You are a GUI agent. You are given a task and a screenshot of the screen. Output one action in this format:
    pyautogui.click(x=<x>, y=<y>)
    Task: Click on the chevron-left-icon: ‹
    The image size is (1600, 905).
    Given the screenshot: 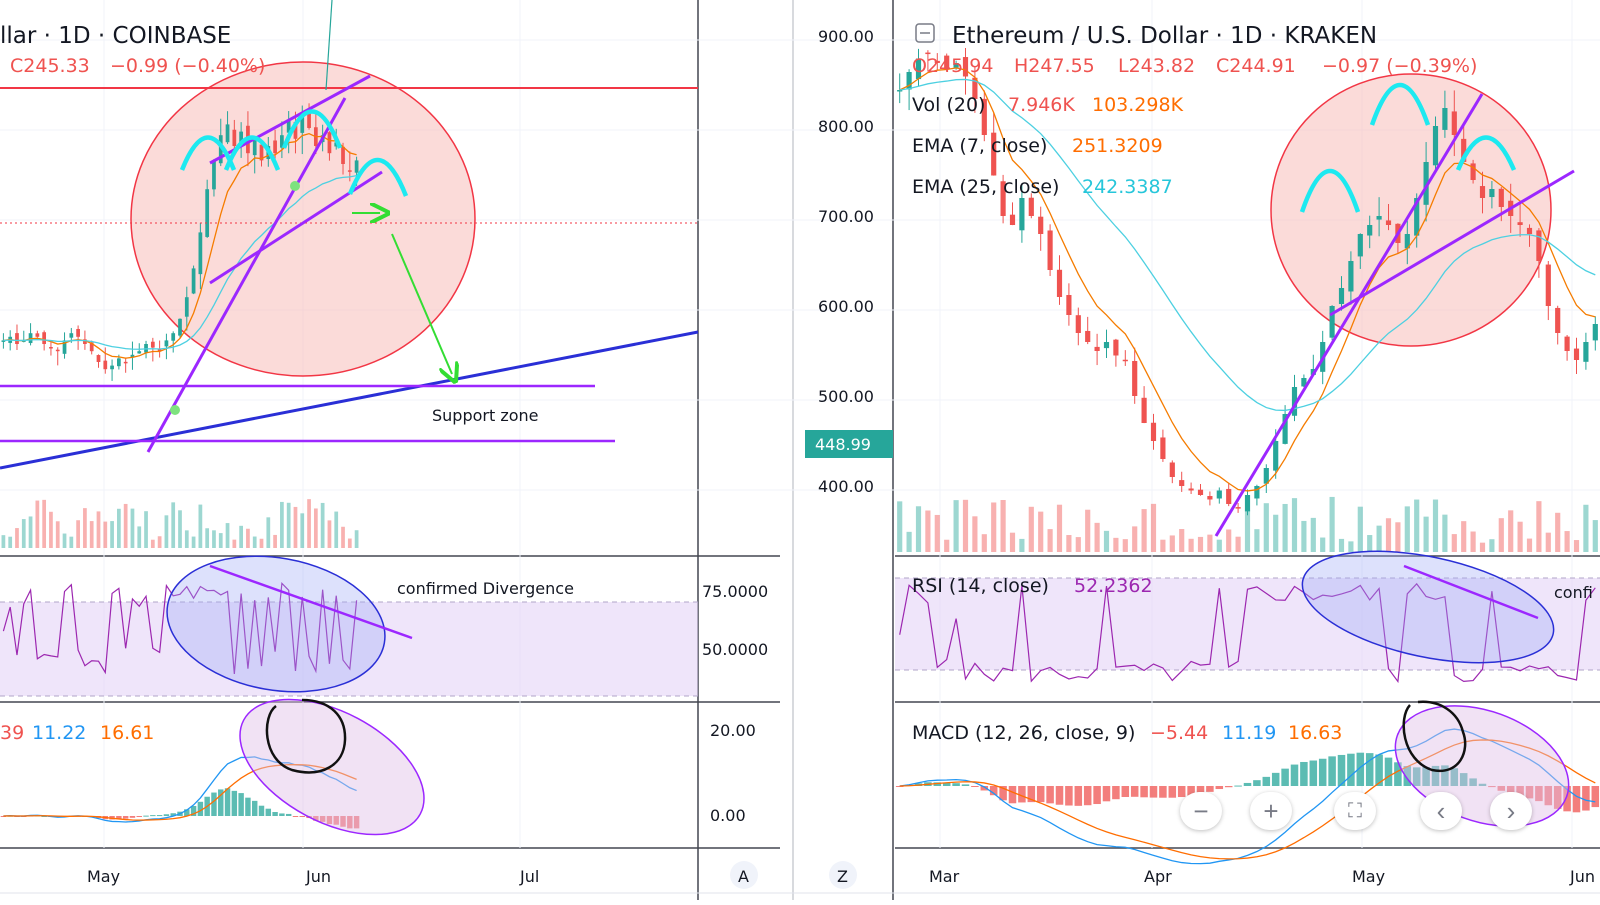 What is the action you would take?
    pyautogui.click(x=1441, y=810)
    